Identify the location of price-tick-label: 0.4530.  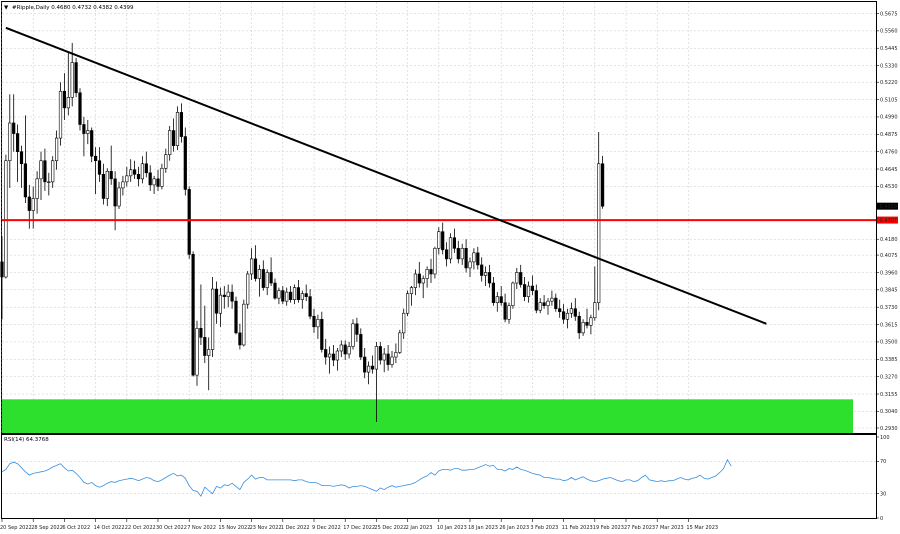
(889, 187).